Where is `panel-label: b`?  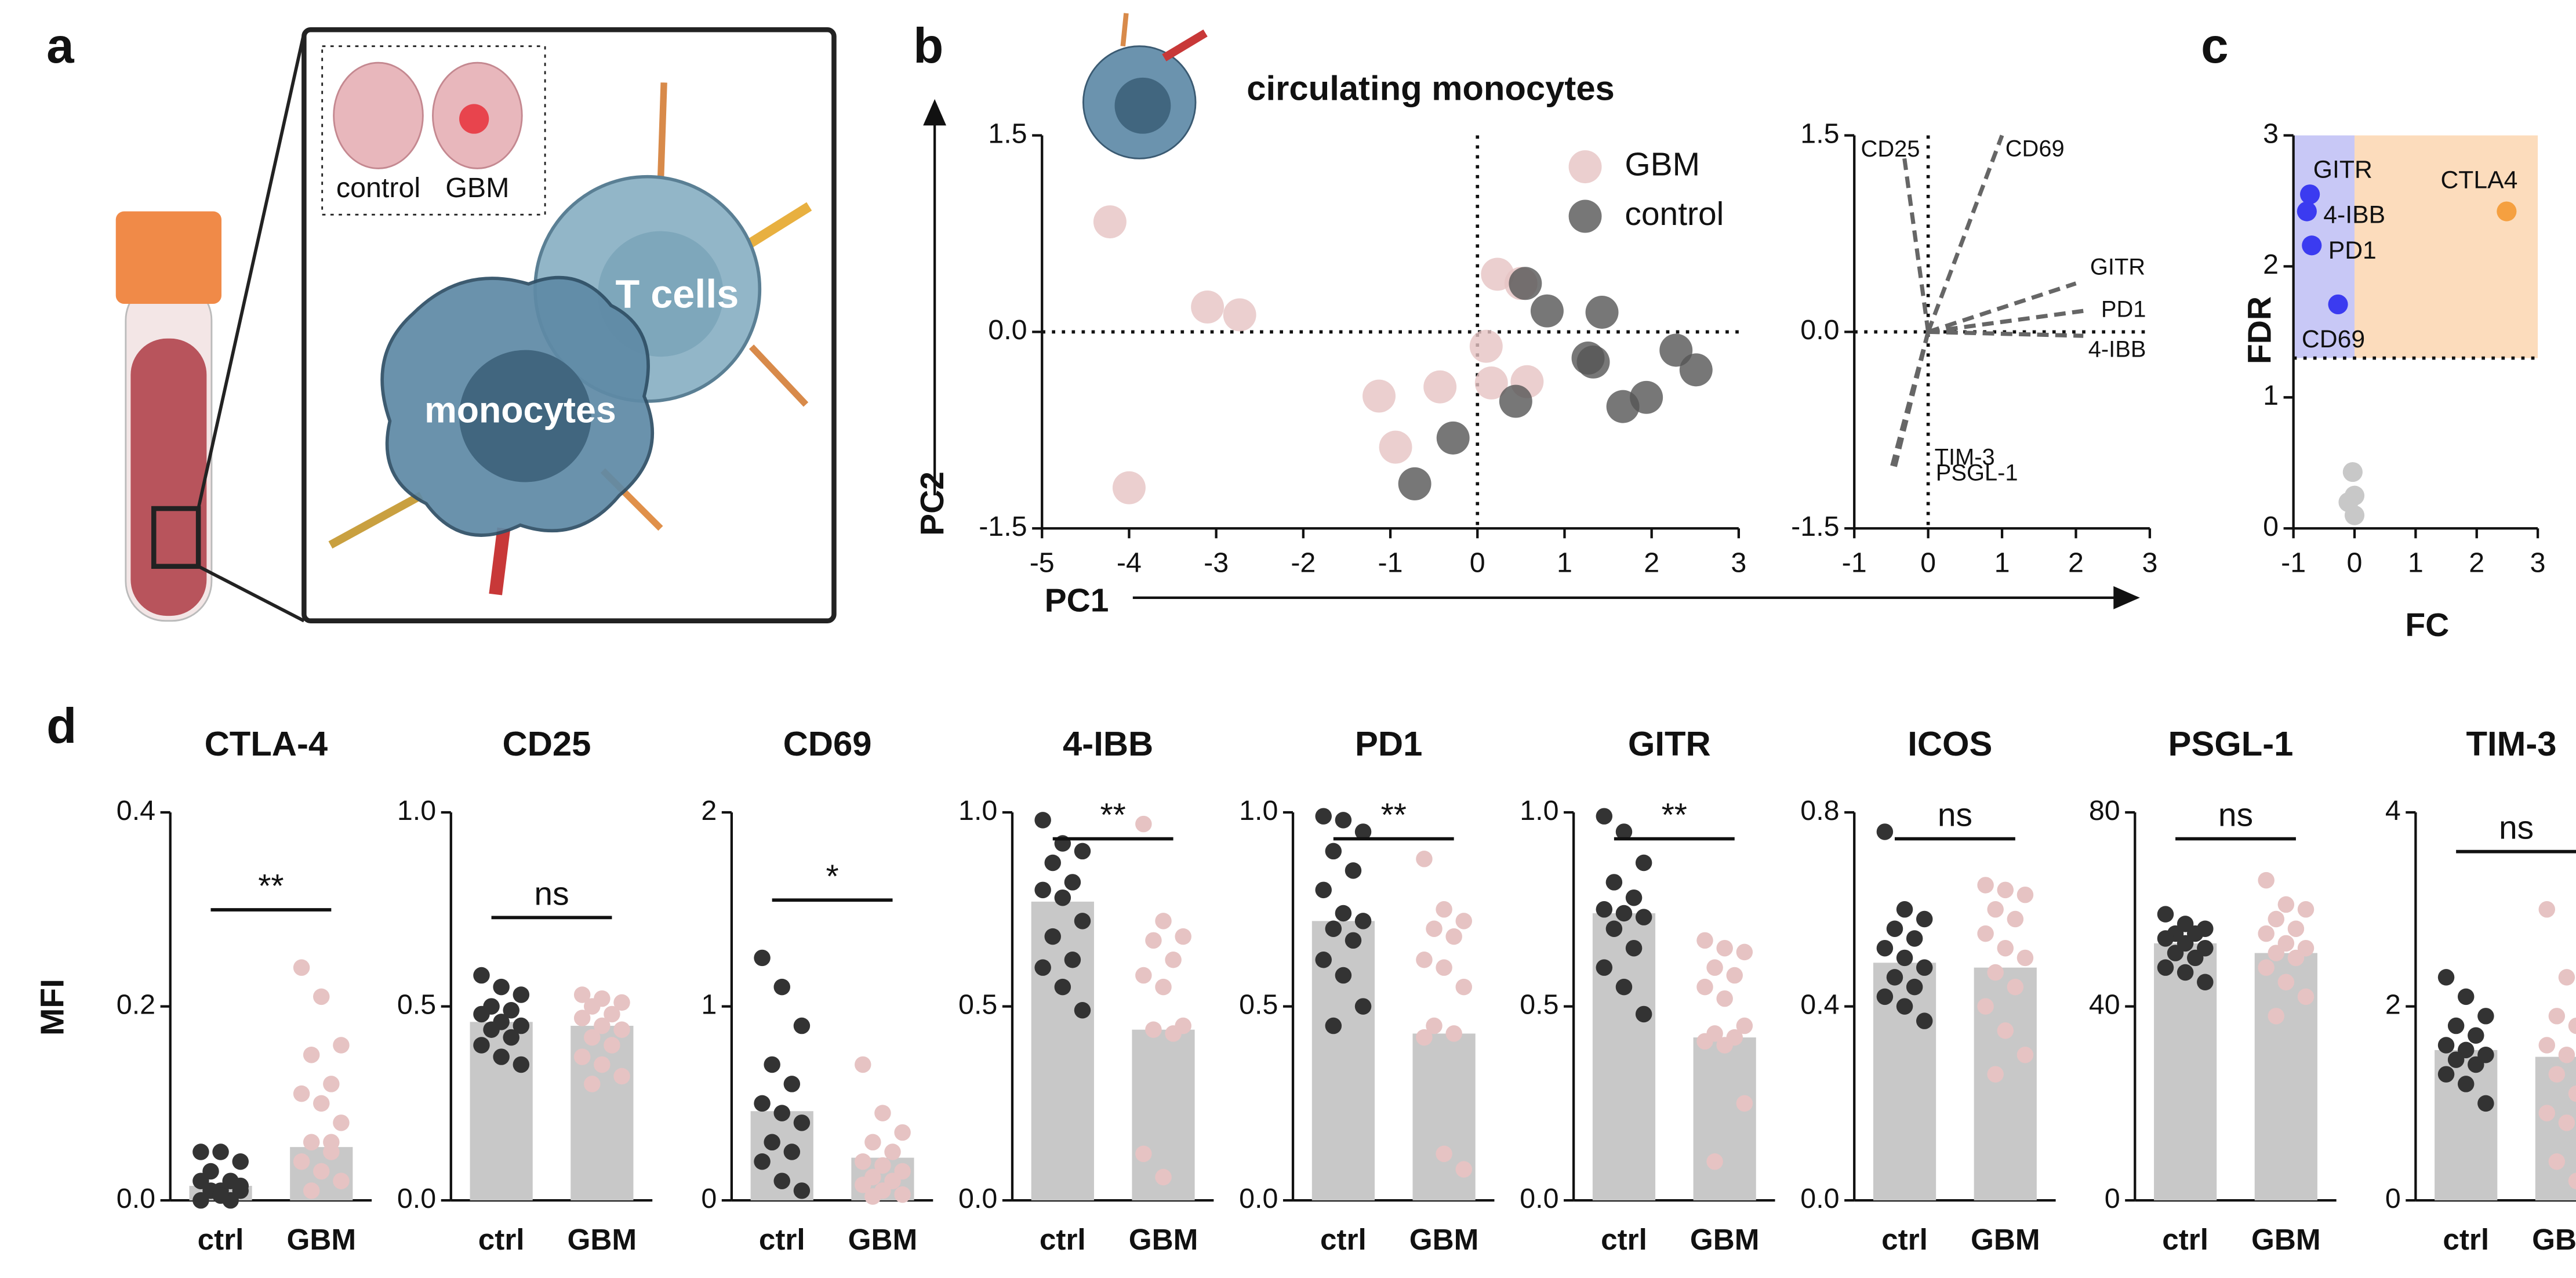
panel-label: b is located at coordinates (928, 46).